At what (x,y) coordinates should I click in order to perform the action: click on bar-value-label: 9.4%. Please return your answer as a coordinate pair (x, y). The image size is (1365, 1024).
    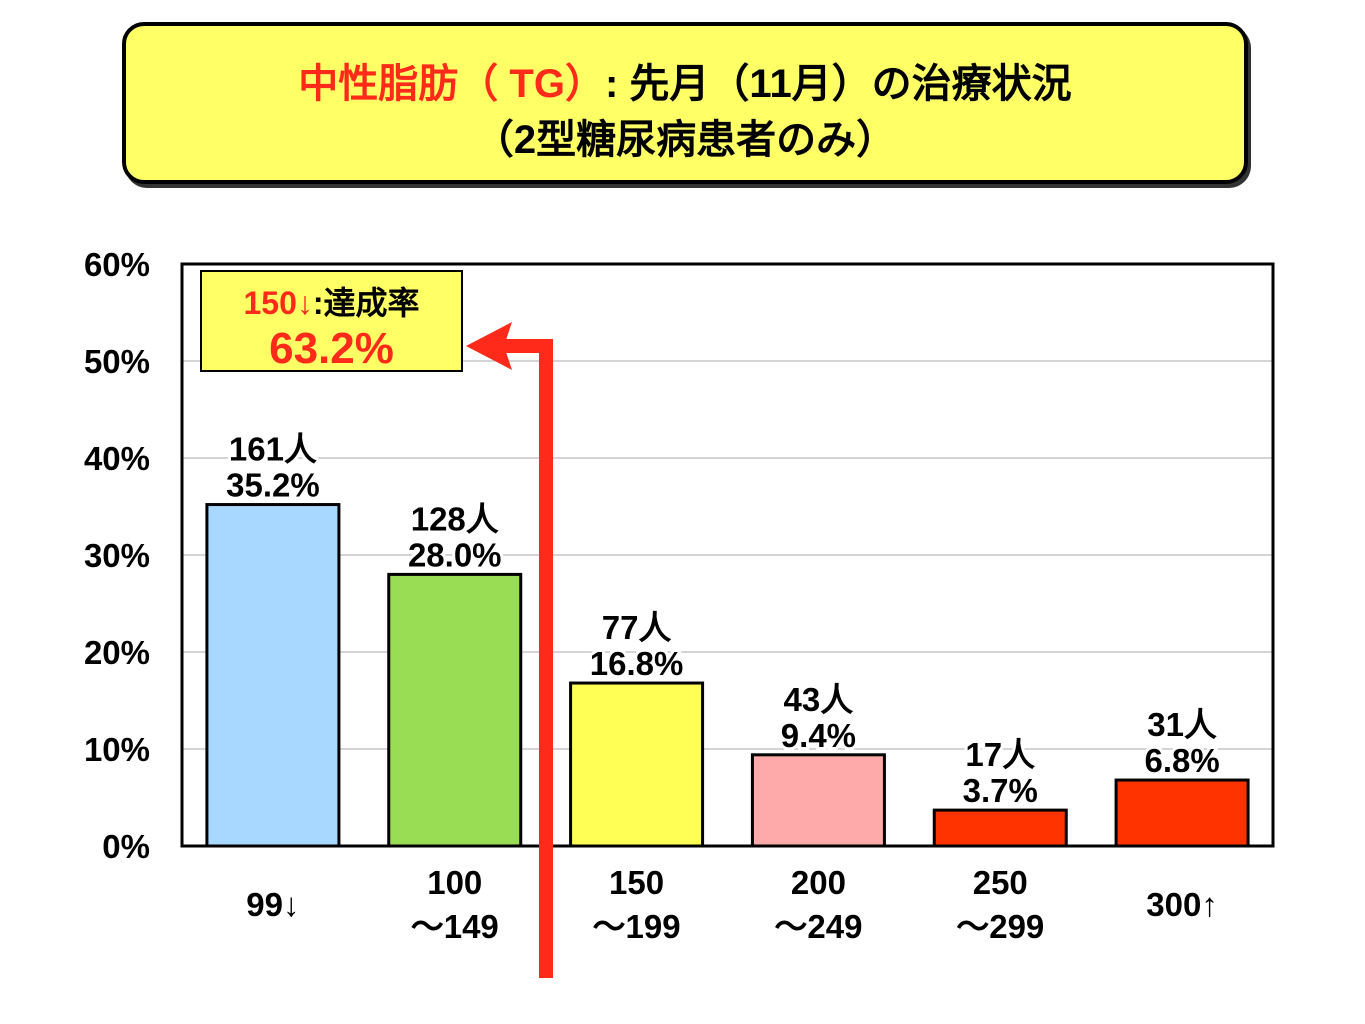
    Looking at the image, I should click on (818, 735).